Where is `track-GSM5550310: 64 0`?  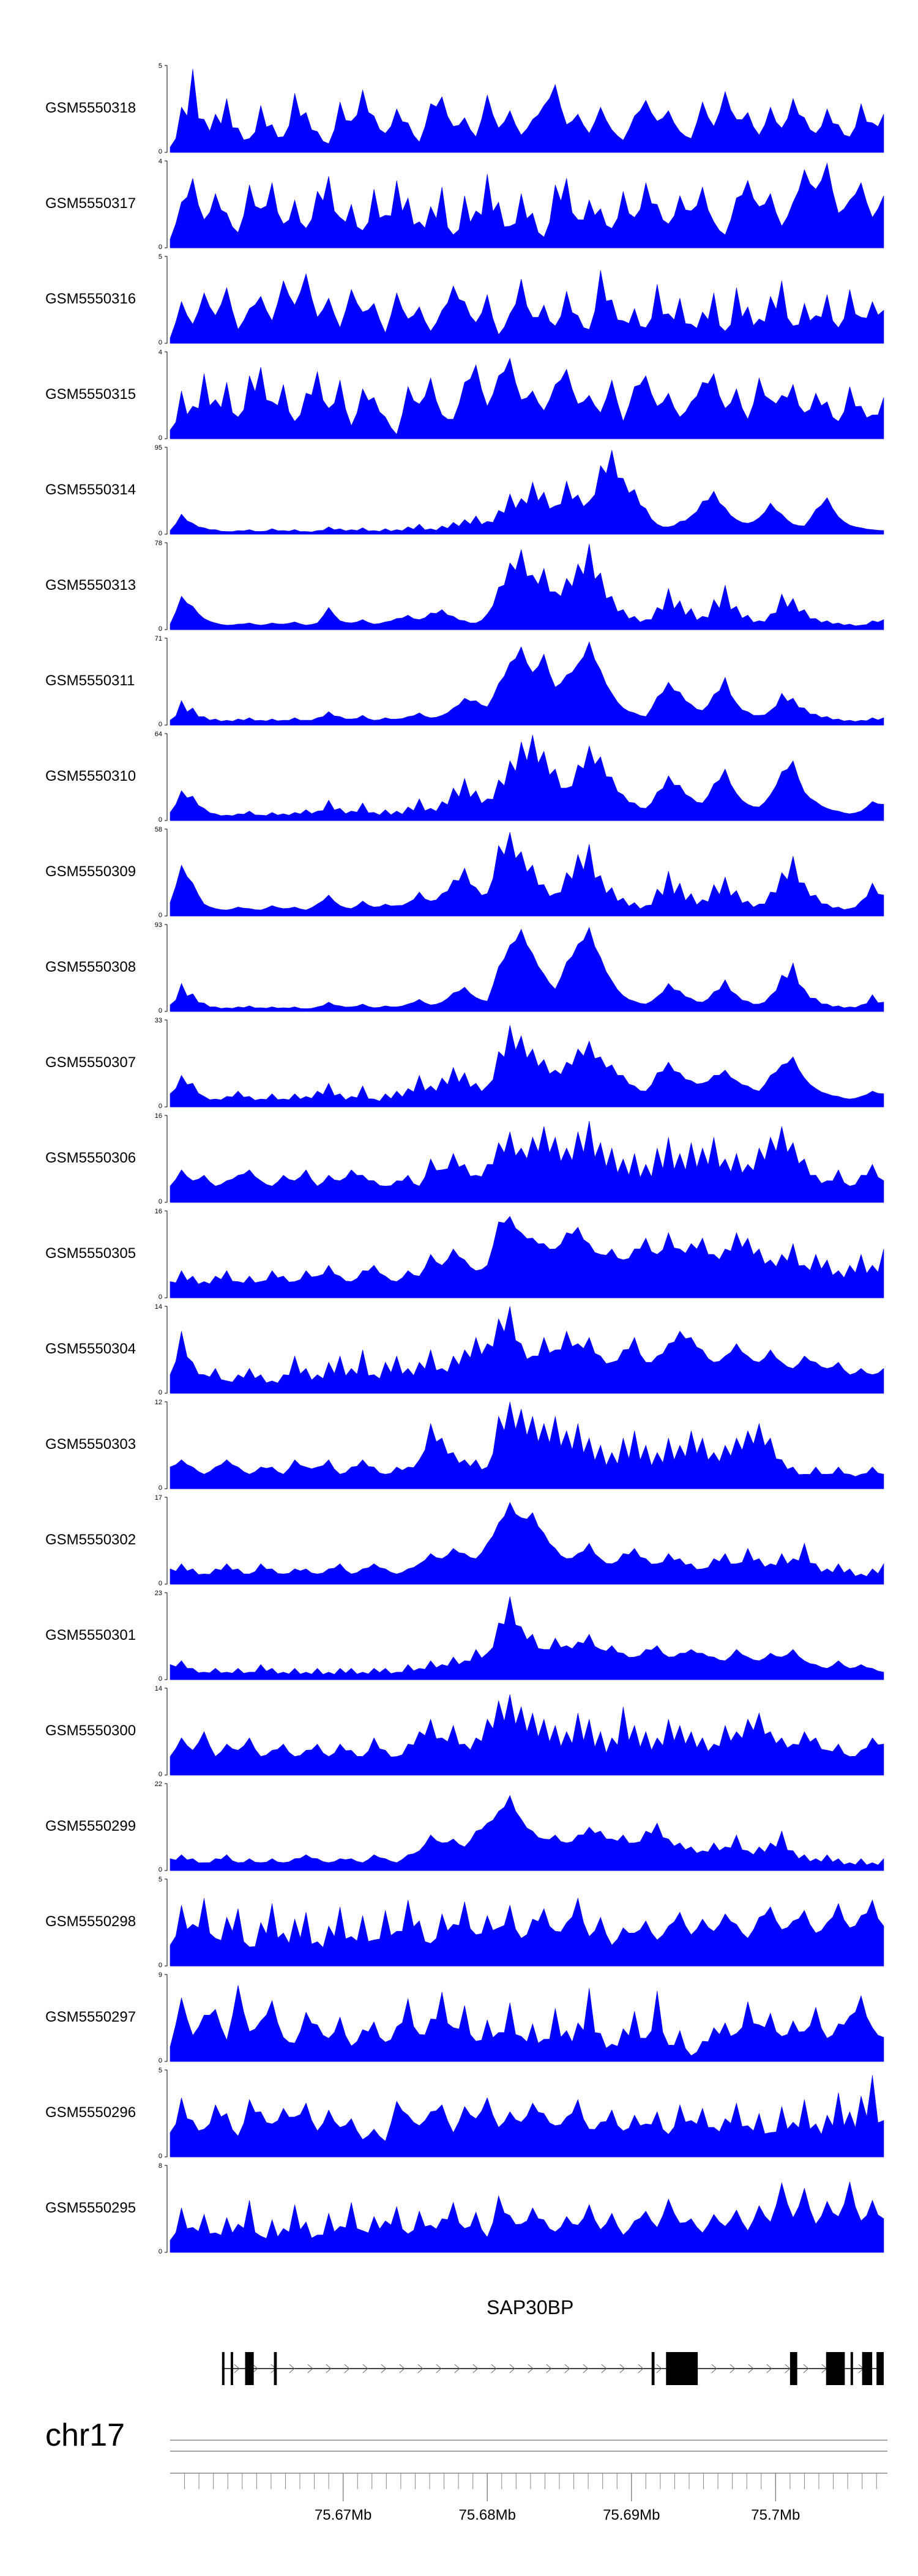
track-GSM5550310: 64 0 is located at coordinates (519, 777).